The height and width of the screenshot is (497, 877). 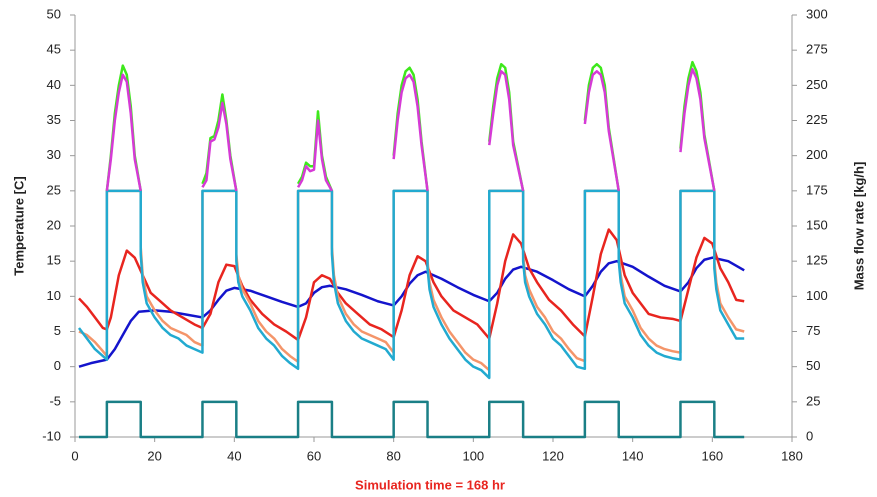 What do you see at coordinates (712, 455) in the screenshot?
I see `x-tick-label: 160` at bounding box center [712, 455].